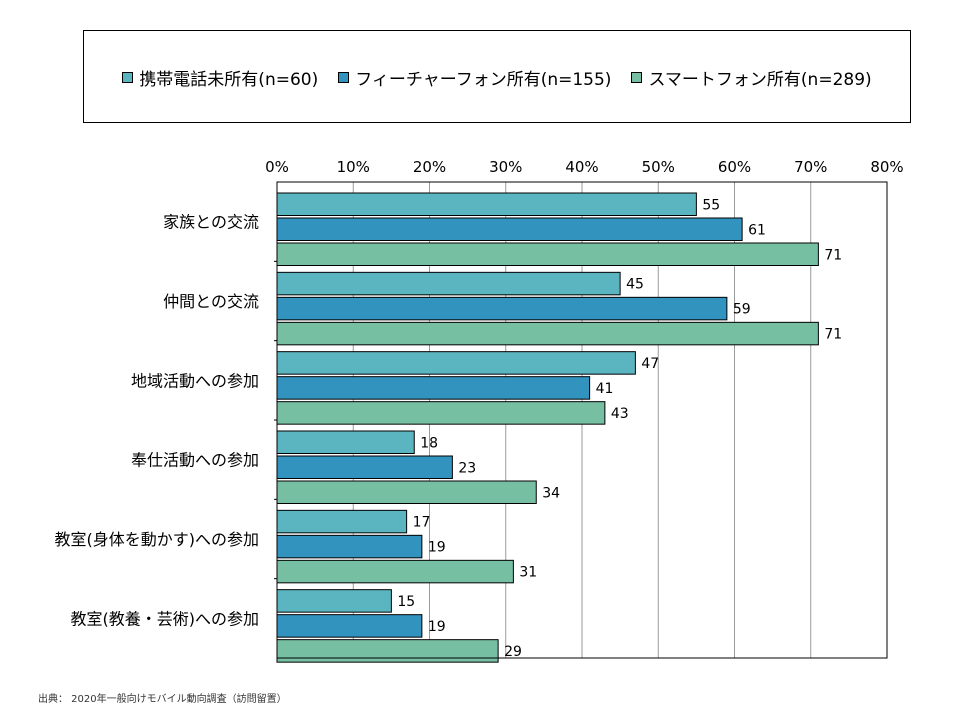  What do you see at coordinates (605, 389) in the screenshot?
I see `data-label: 41` at bounding box center [605, 389].